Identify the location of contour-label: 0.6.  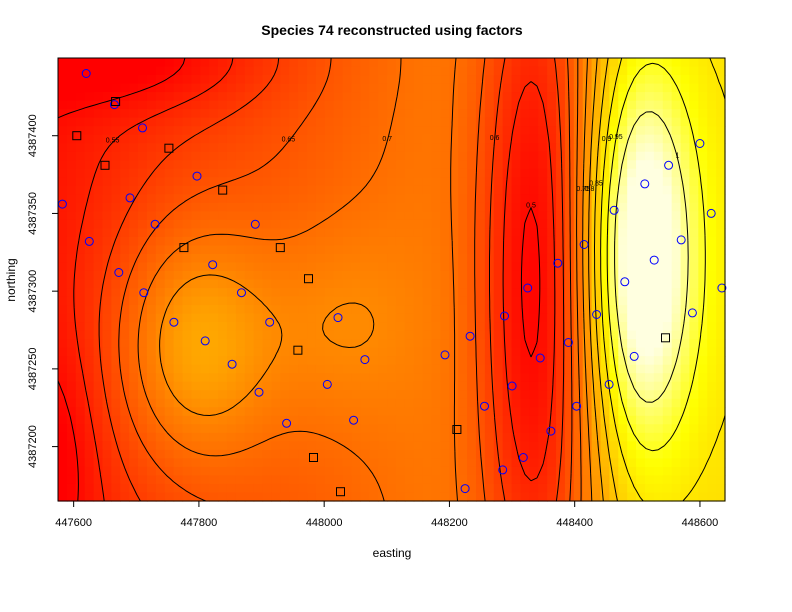
(495, 138).